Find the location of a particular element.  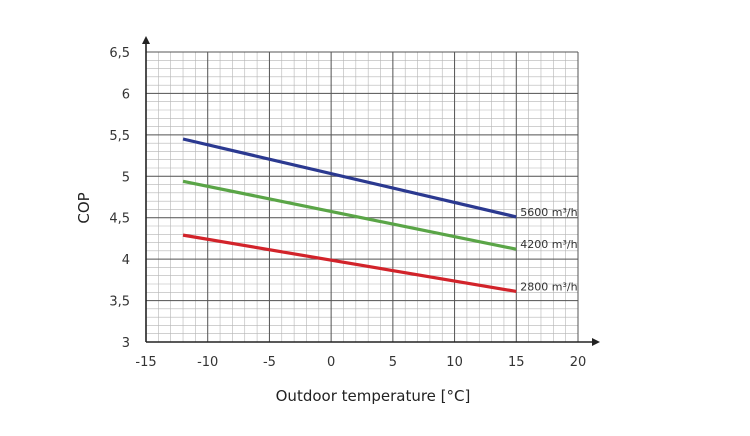

x-tick-label: 5 is located at coordinates (393, 362).